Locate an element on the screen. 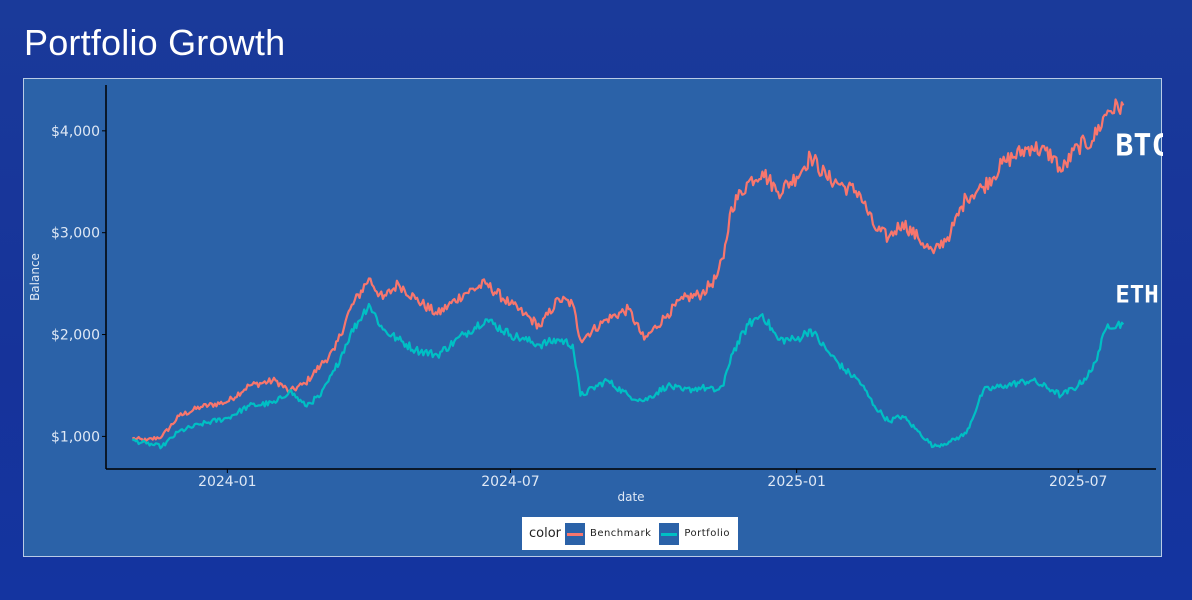 The width and height of the screenshot is (1192, 600). y-axis-title: Balance is located at coordinates (35, 277).